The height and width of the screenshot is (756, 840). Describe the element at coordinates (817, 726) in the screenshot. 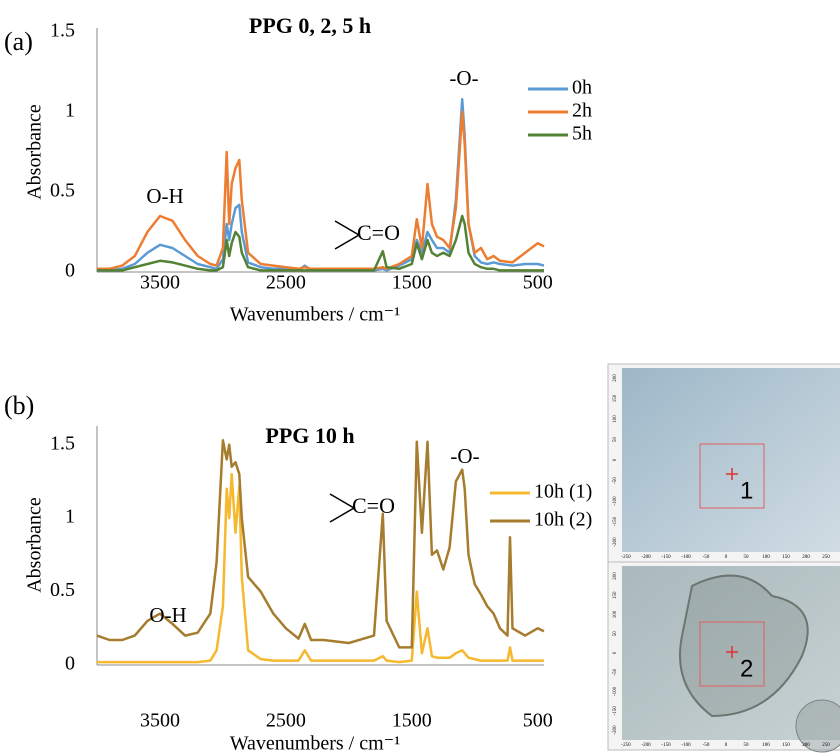

I see `particle` at that location.